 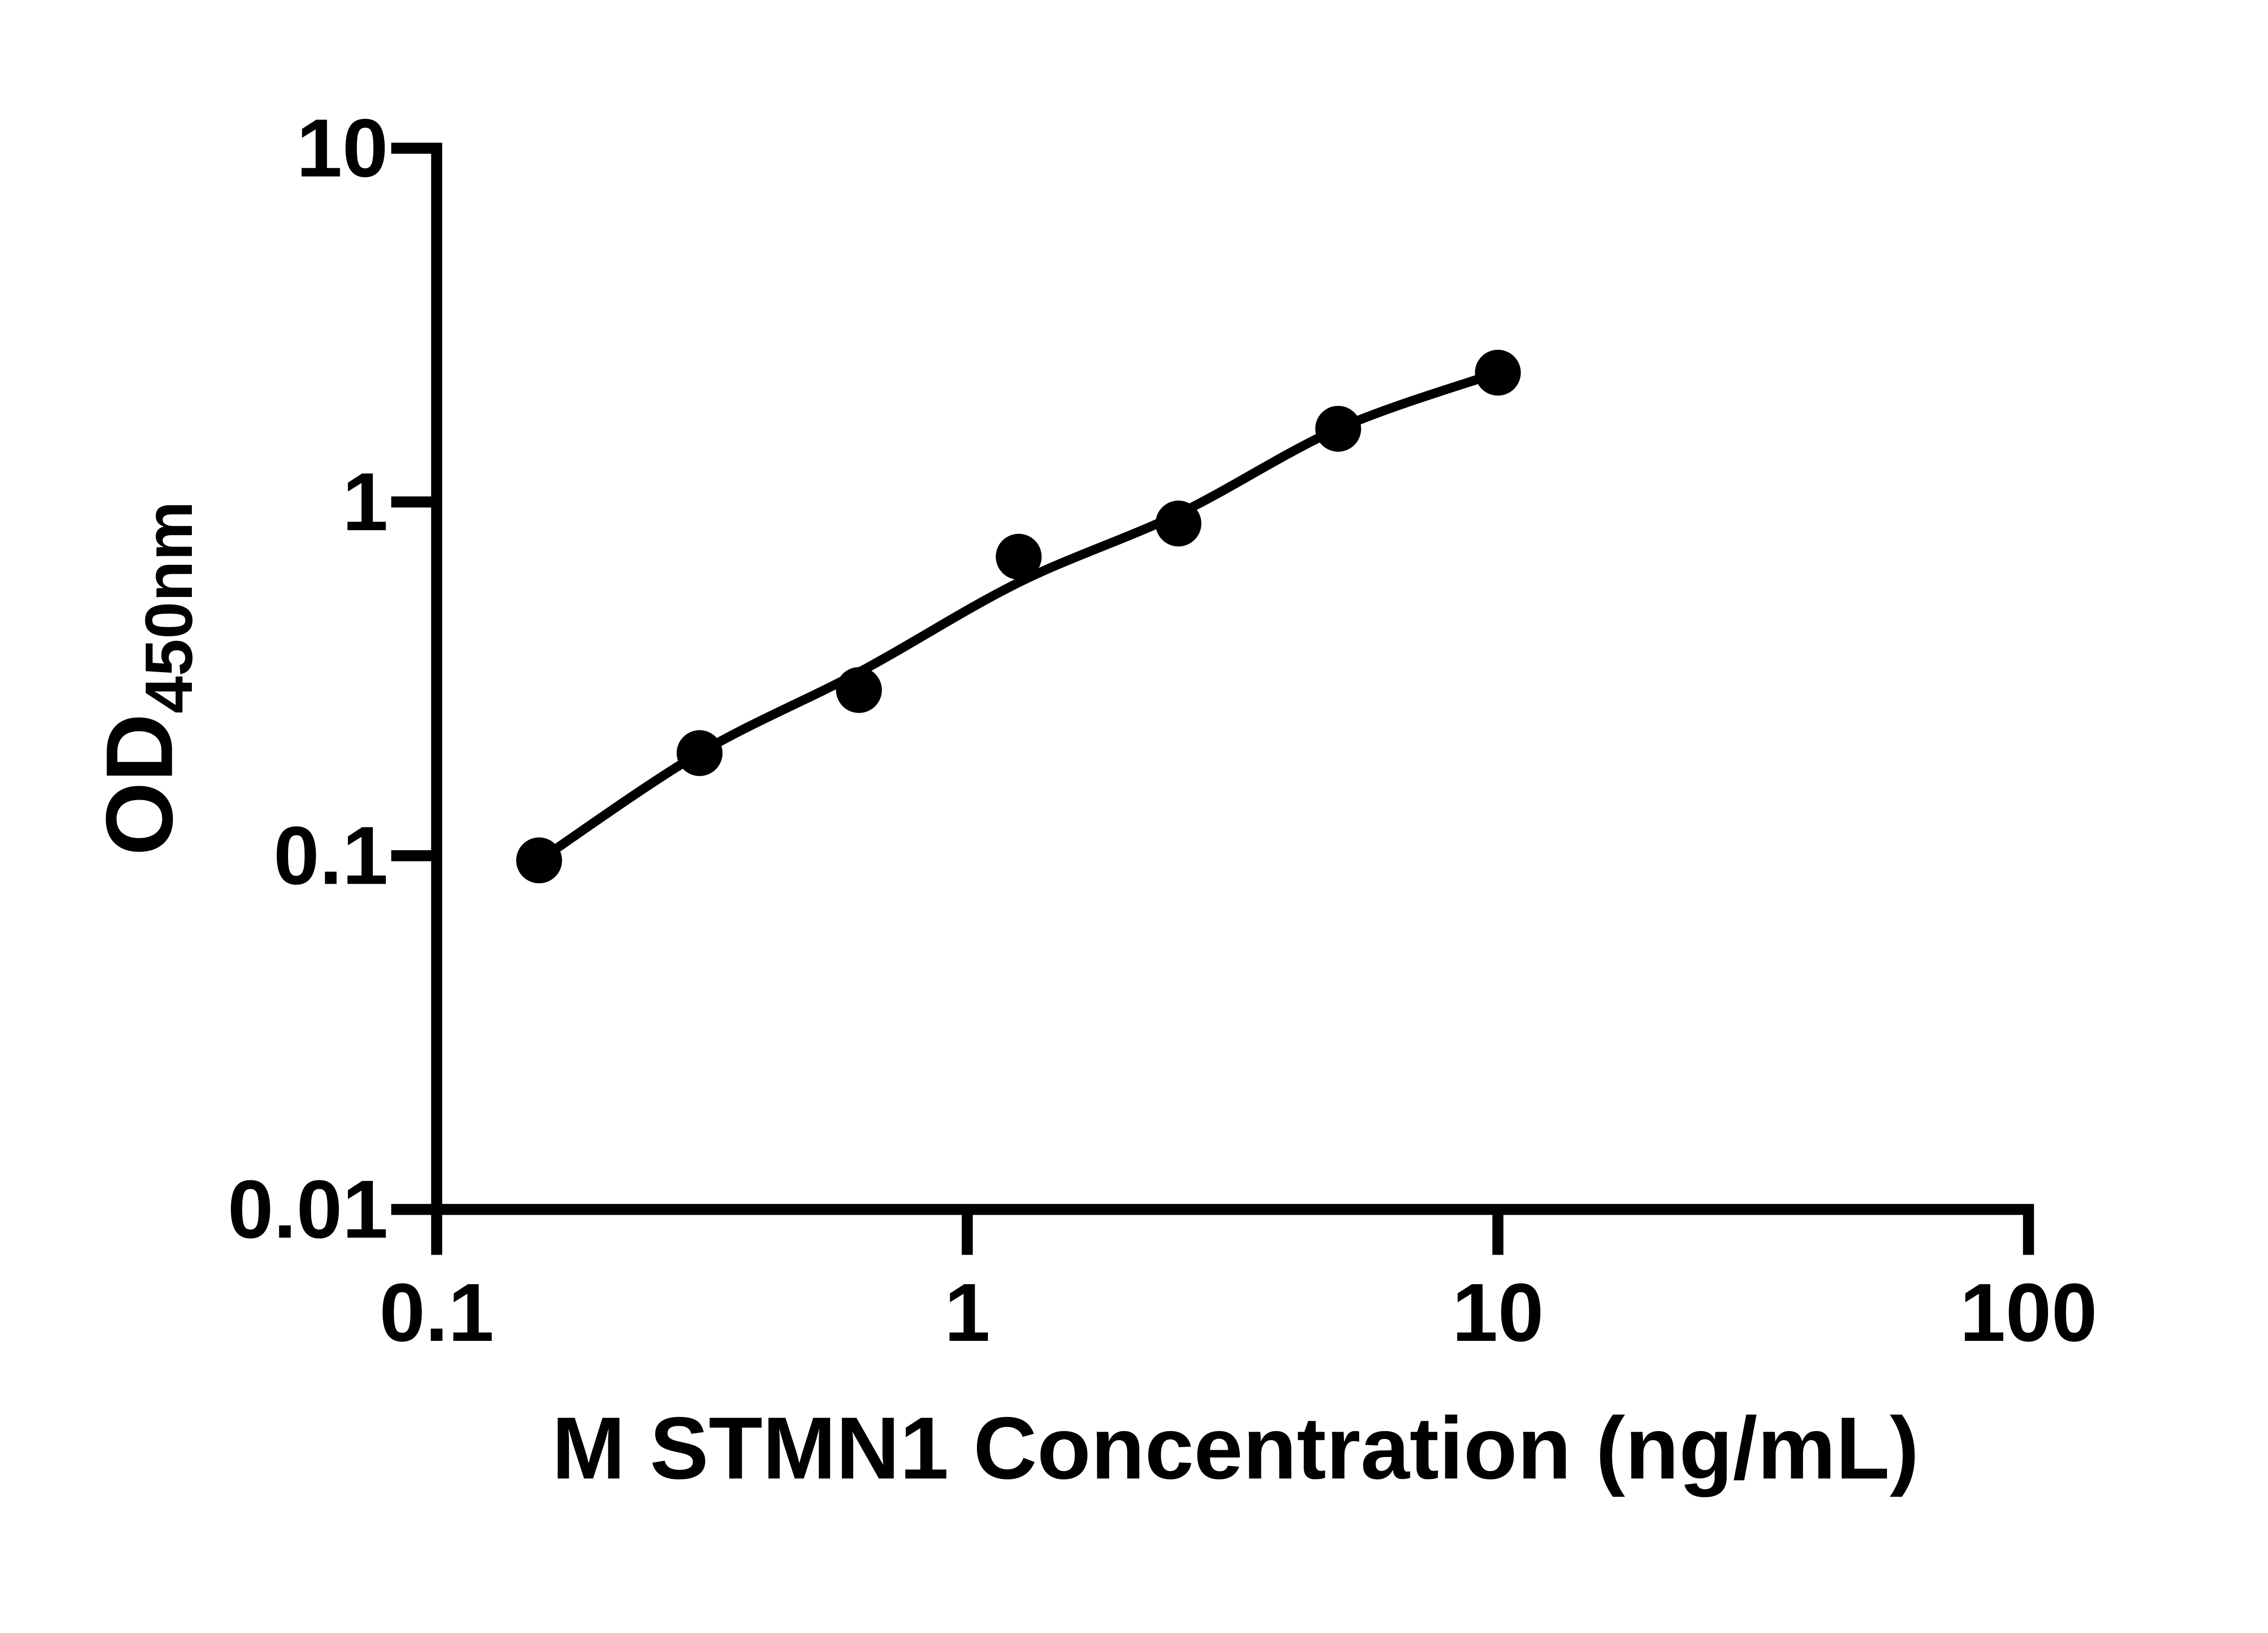 What do you see at coordinates (342, 148) in the screenshot?
I see `y-tick-label: 10` at bounding box center [342, 148].